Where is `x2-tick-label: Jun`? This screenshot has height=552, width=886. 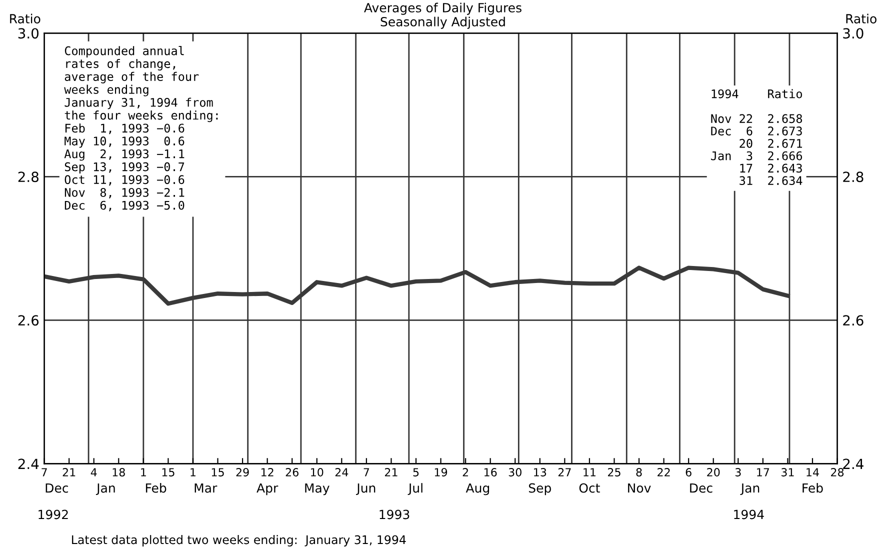 x2-tick-label: Jun is located at coordinates (366, 489).